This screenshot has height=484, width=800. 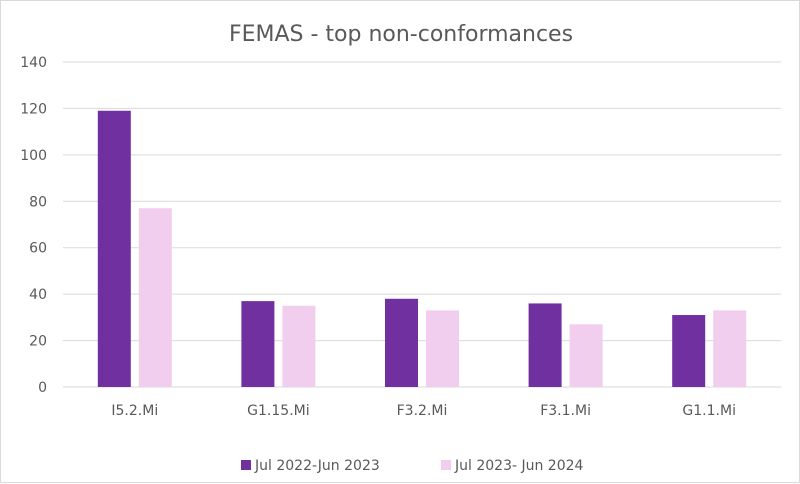 I want to click on legend-label: Jul 2023- Jun 2024, so click(x=519, y=466).